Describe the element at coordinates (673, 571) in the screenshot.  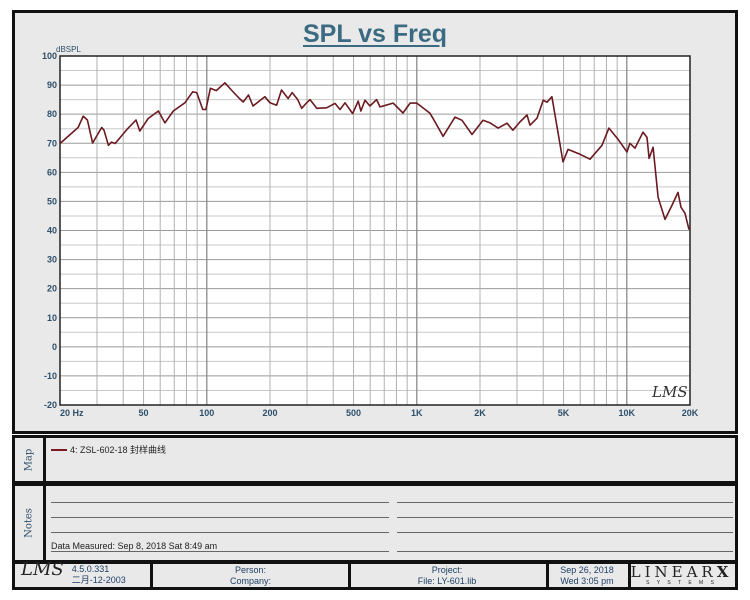
I see `brand-name: LINEAR` at that location.